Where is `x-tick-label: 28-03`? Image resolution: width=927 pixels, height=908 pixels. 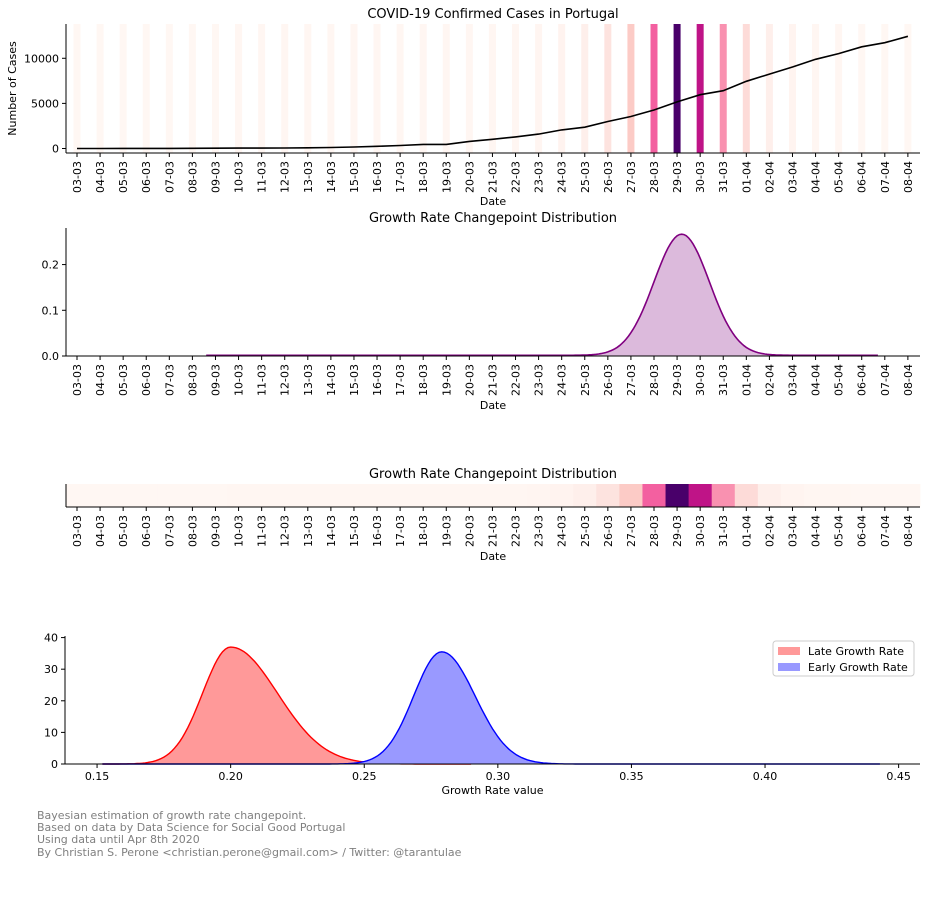
x-tick-label: 28-03 is located at coordinates (654, 380).